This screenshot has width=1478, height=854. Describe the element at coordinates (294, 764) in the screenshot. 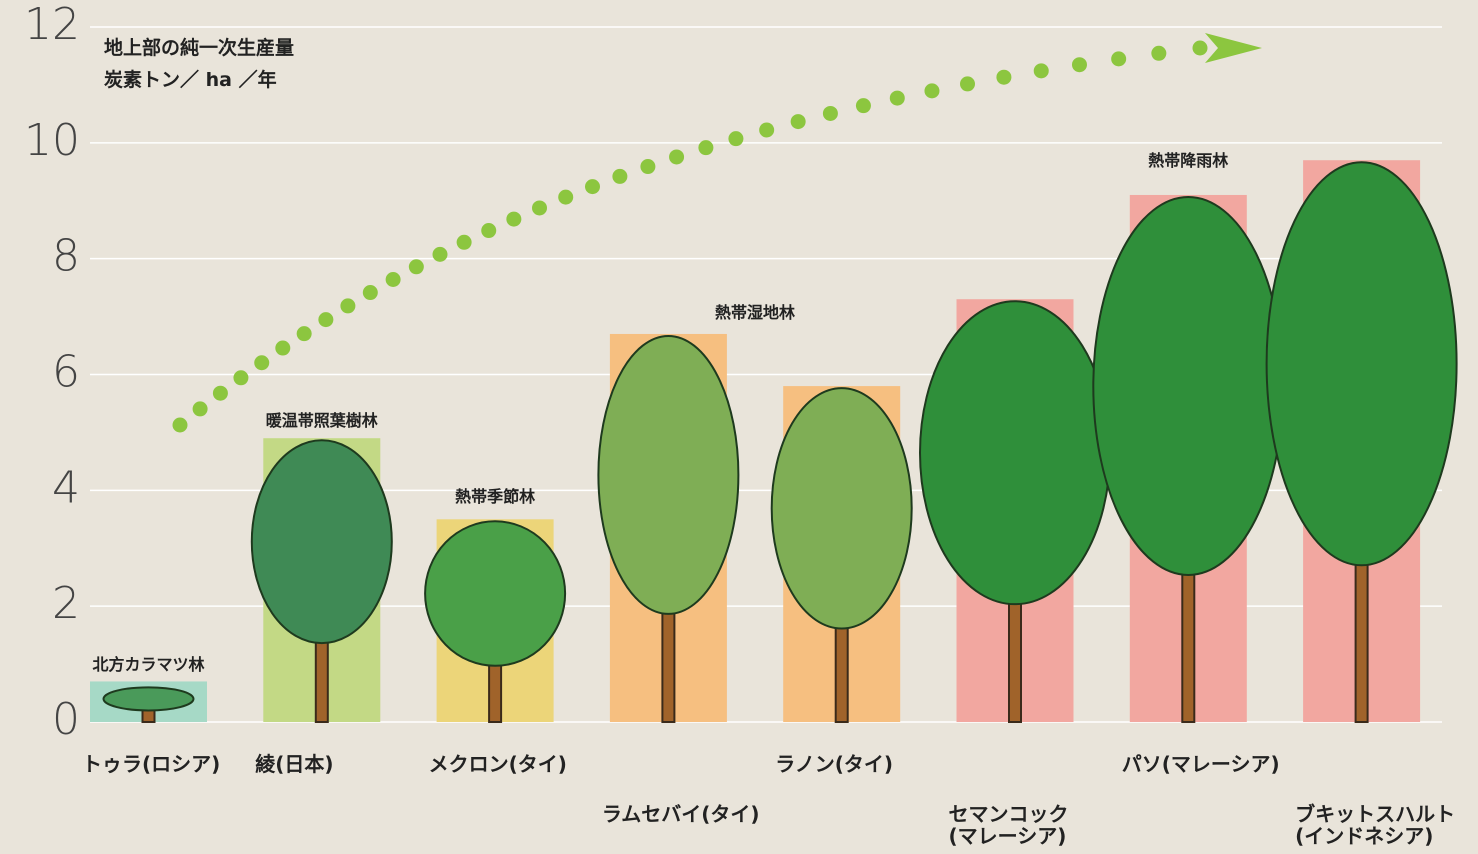

I see `x-tick-label: 綾(日本)` at that location.